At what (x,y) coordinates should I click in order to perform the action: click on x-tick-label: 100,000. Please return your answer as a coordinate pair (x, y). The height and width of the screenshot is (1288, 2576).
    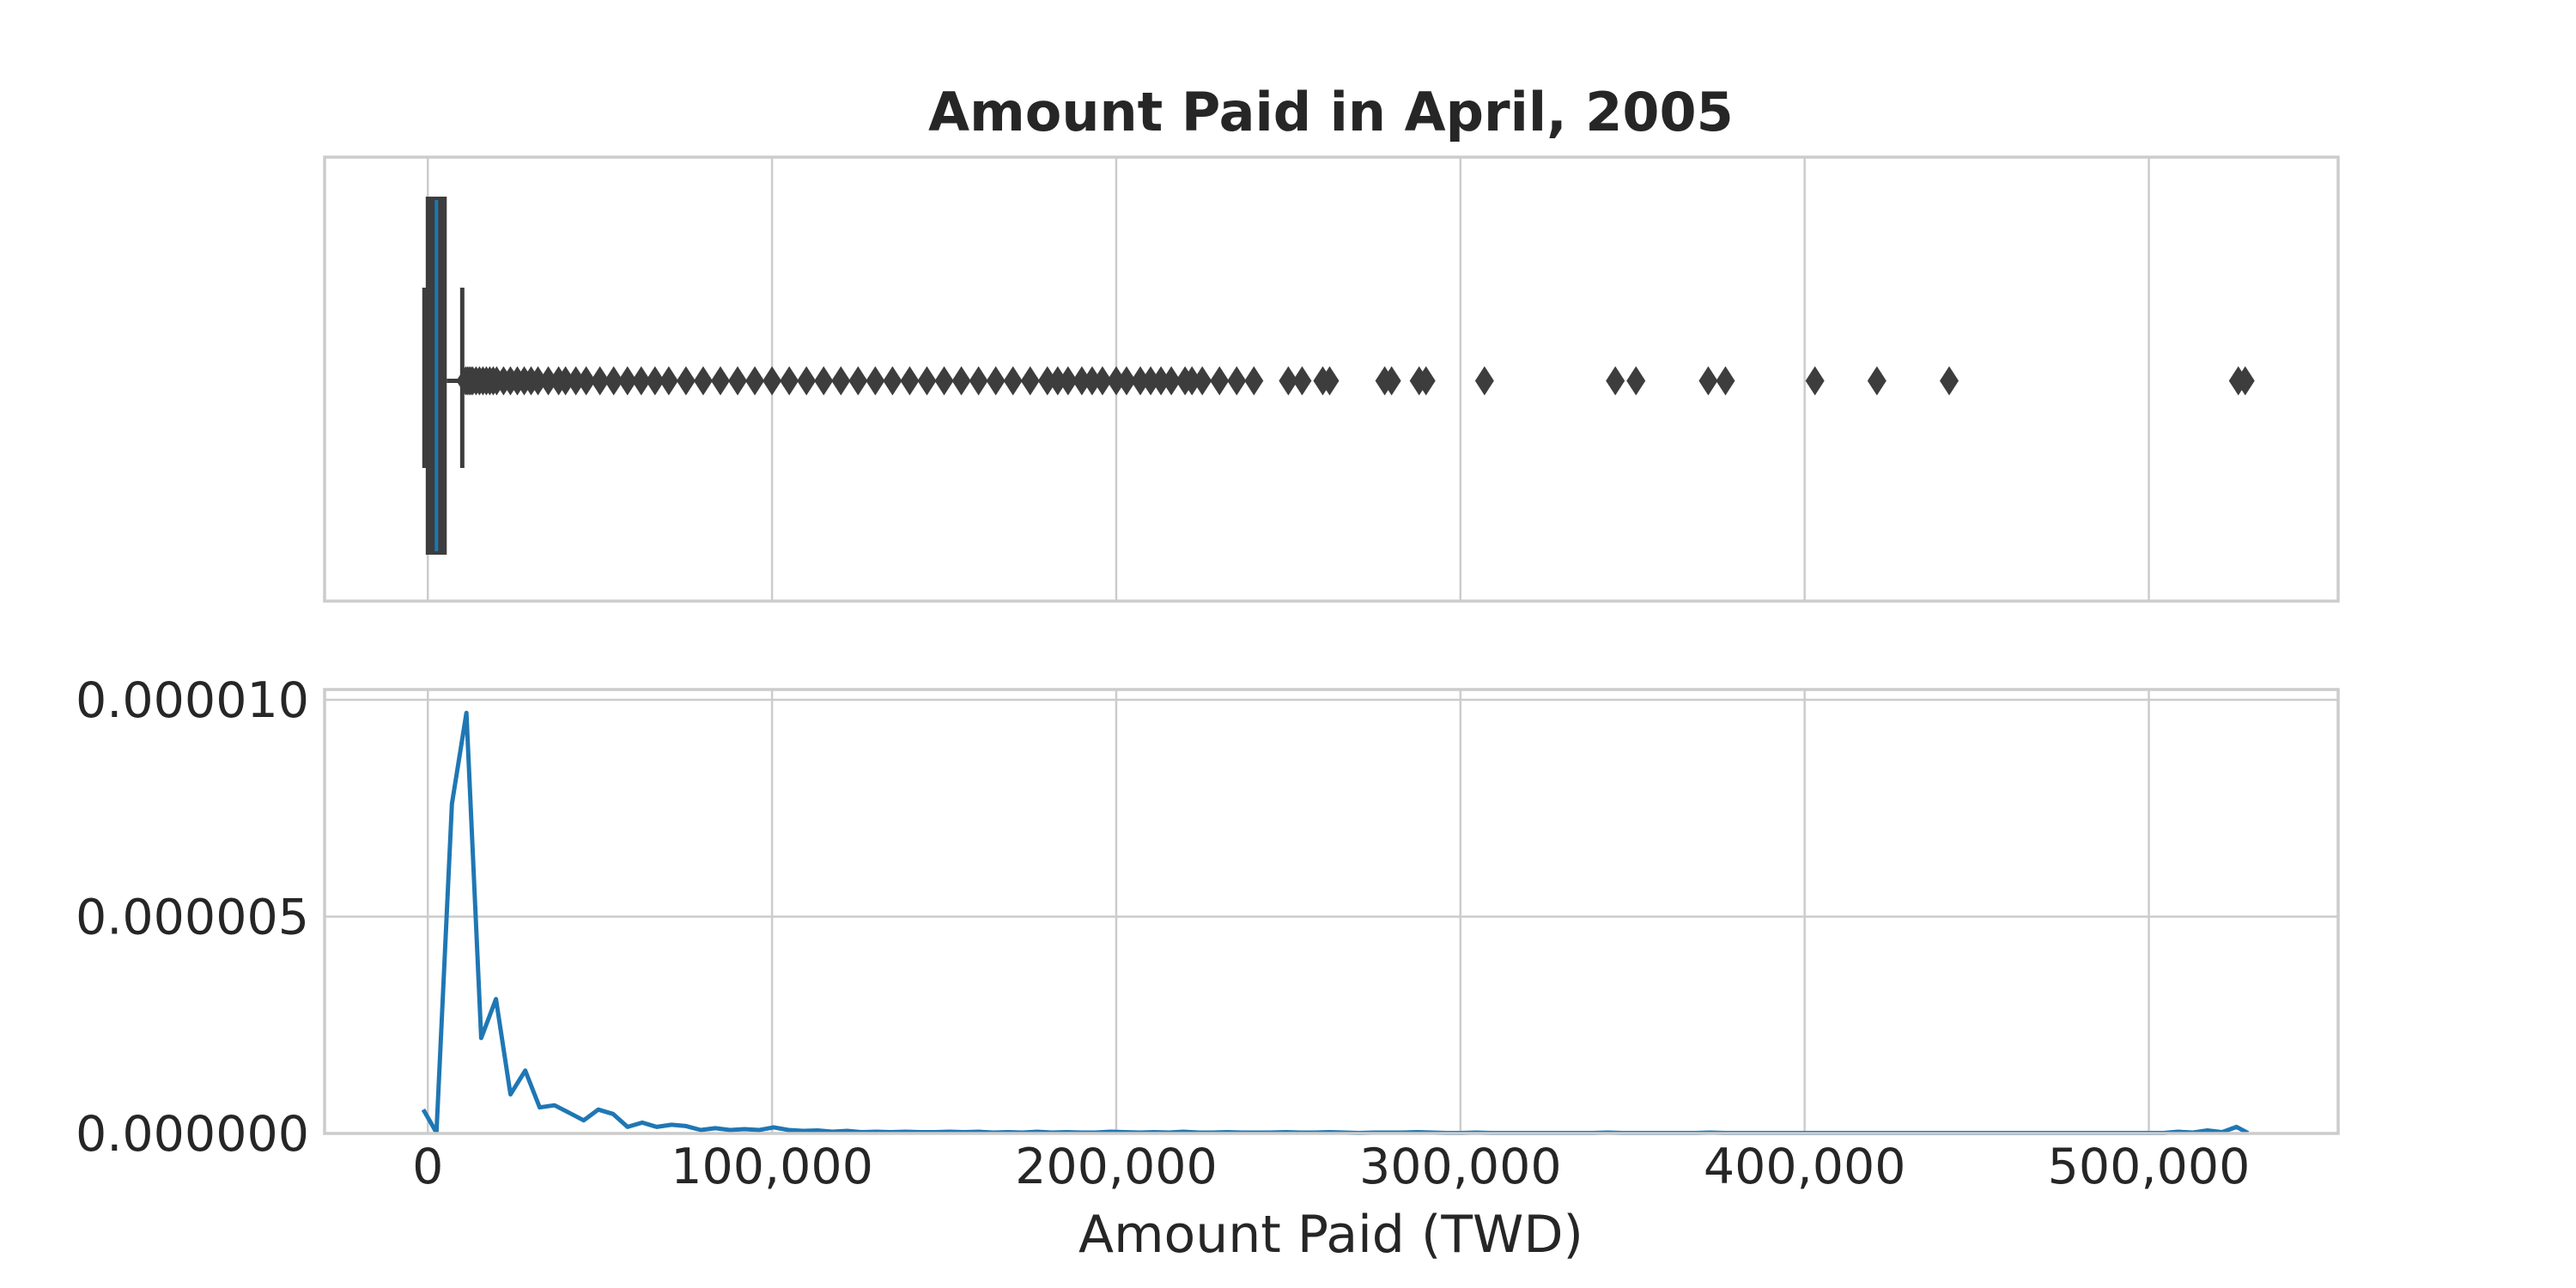
    Looking at the image, I should click on (772, 1167).